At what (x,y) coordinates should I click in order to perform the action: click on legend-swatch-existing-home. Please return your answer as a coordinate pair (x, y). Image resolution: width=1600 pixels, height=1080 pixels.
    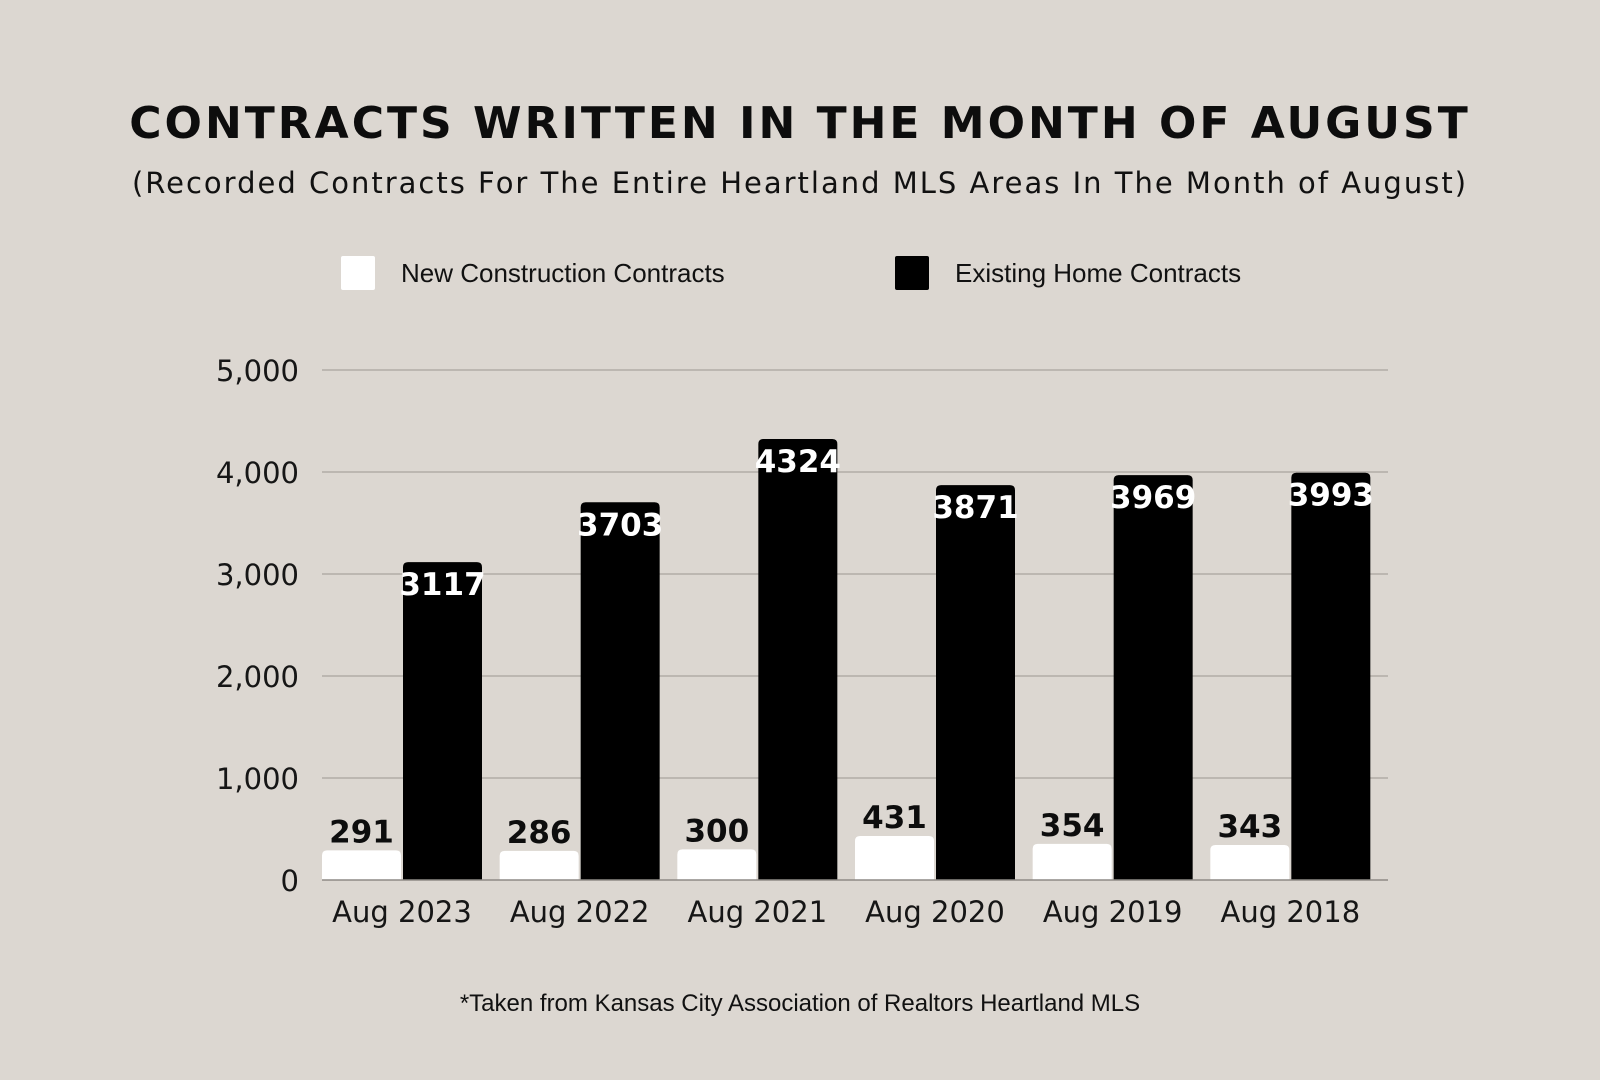
    Looking at the image, I should click on (912, 273).